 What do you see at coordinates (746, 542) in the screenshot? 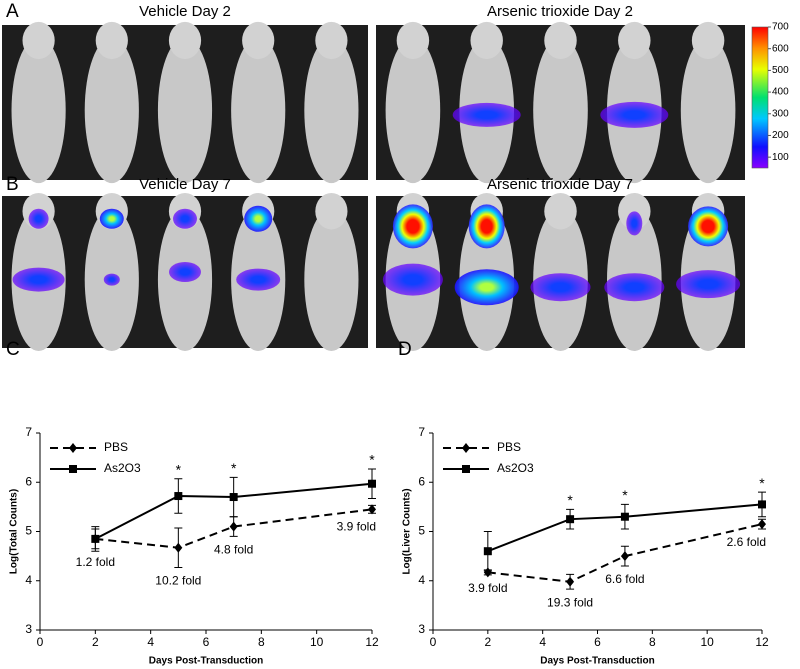
I see `fold-label: 2.6 fold` at bounding box center [746, 542].